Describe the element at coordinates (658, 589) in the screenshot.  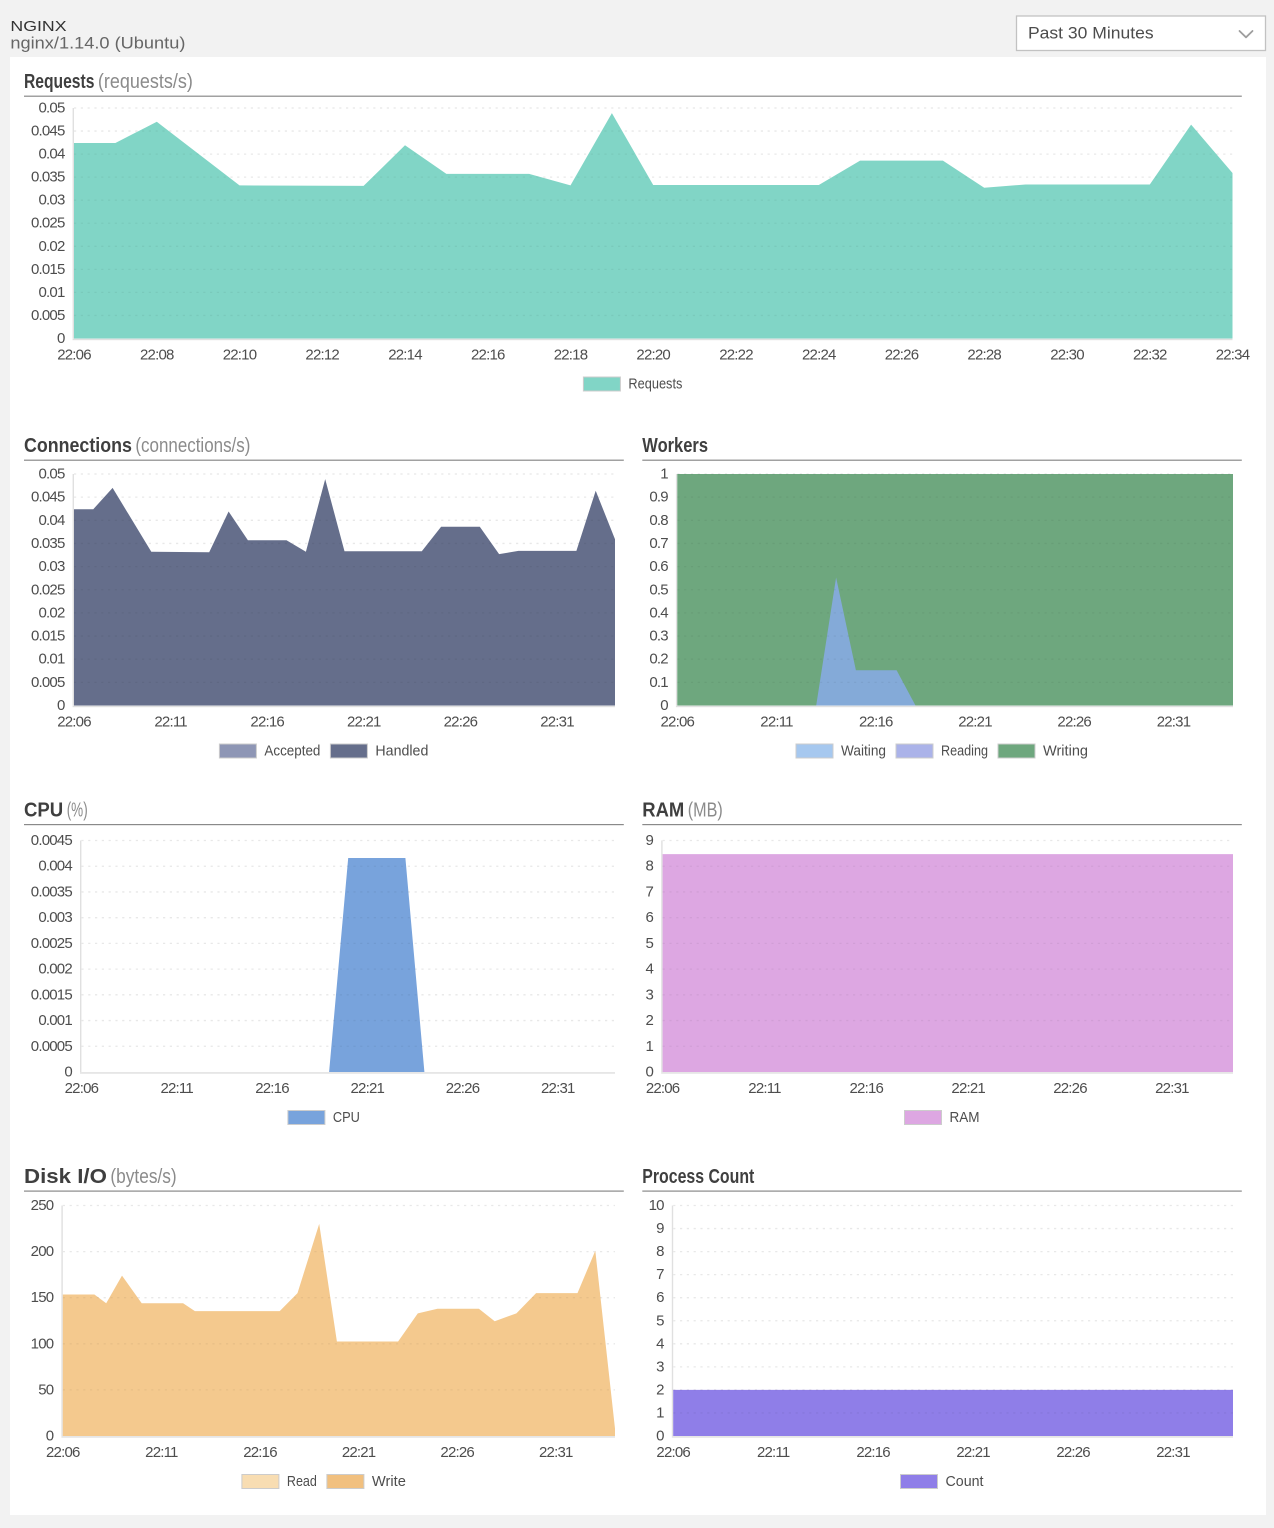
I see `svg-text: 0.5` at that location.